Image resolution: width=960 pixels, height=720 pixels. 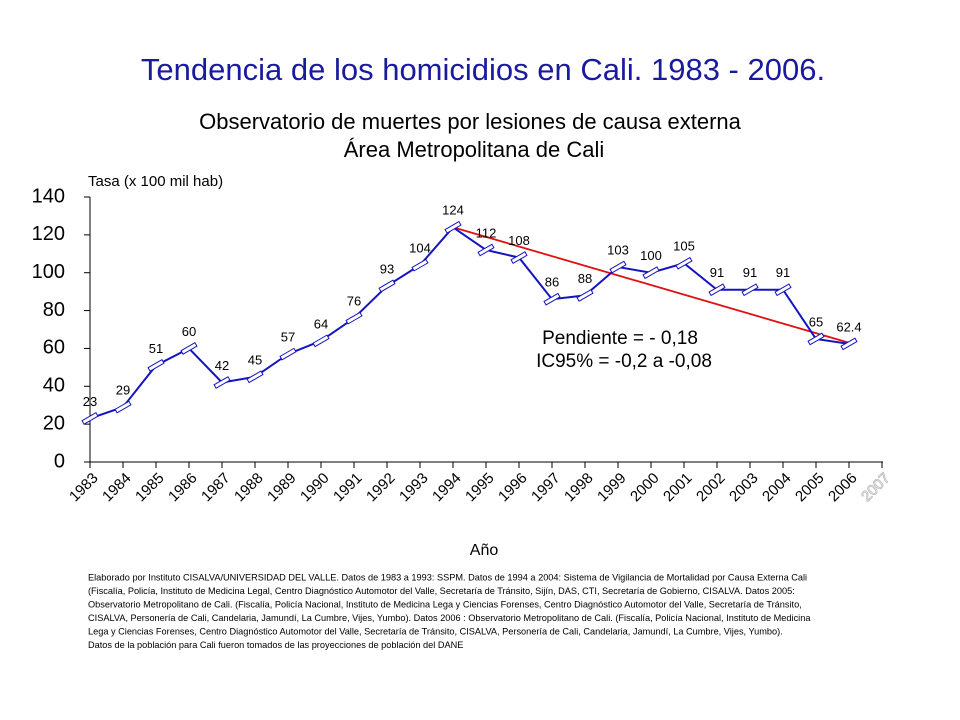 What do you see at coordinates (651, 255) in the screenshot?
I see `data-label: 100` at bounding box center [651, 255].